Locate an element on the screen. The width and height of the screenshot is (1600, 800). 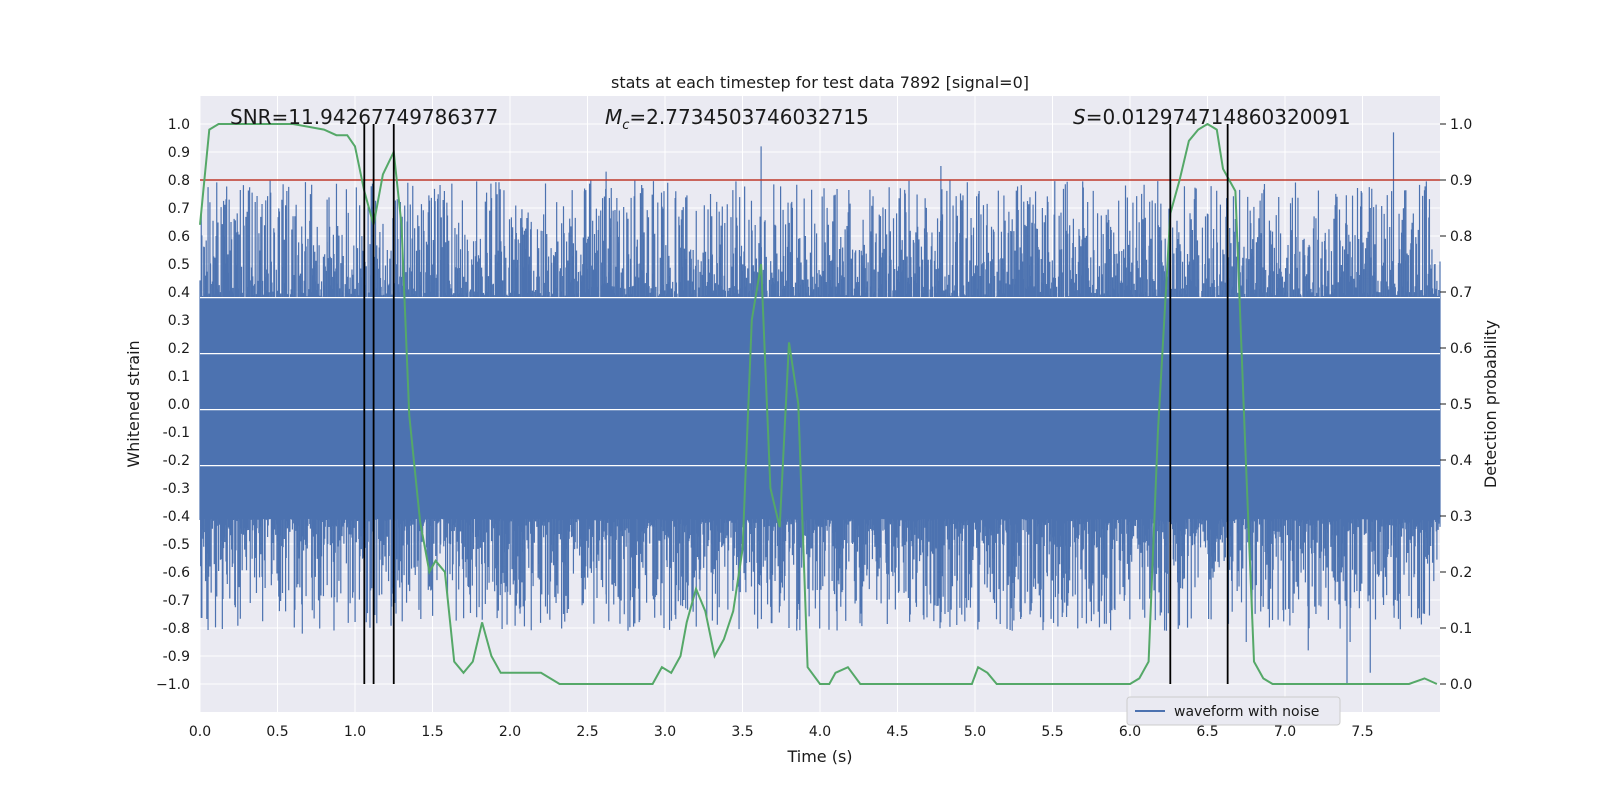
x-tick-label: 2.0 is located at coordinates (510, 732).